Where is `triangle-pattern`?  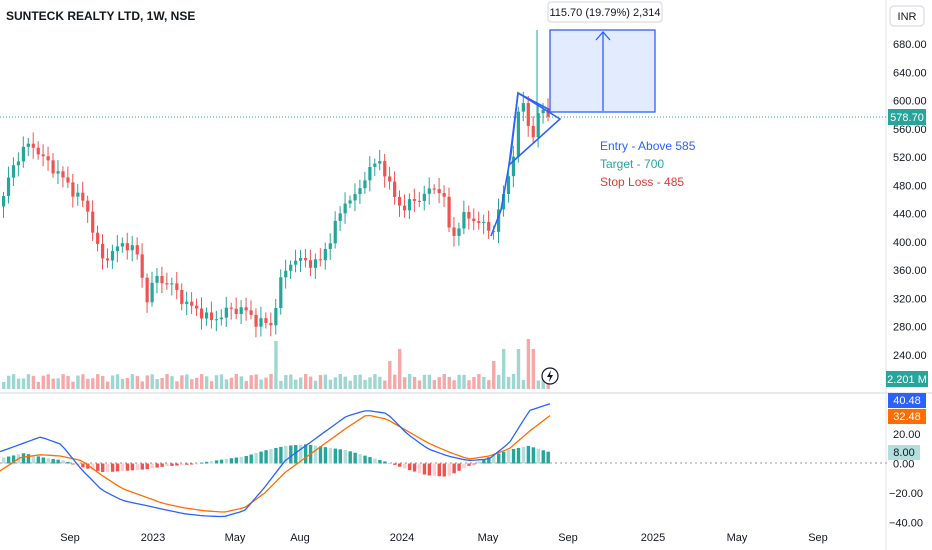
triangle-pattern is located at coordinates (534, 129).